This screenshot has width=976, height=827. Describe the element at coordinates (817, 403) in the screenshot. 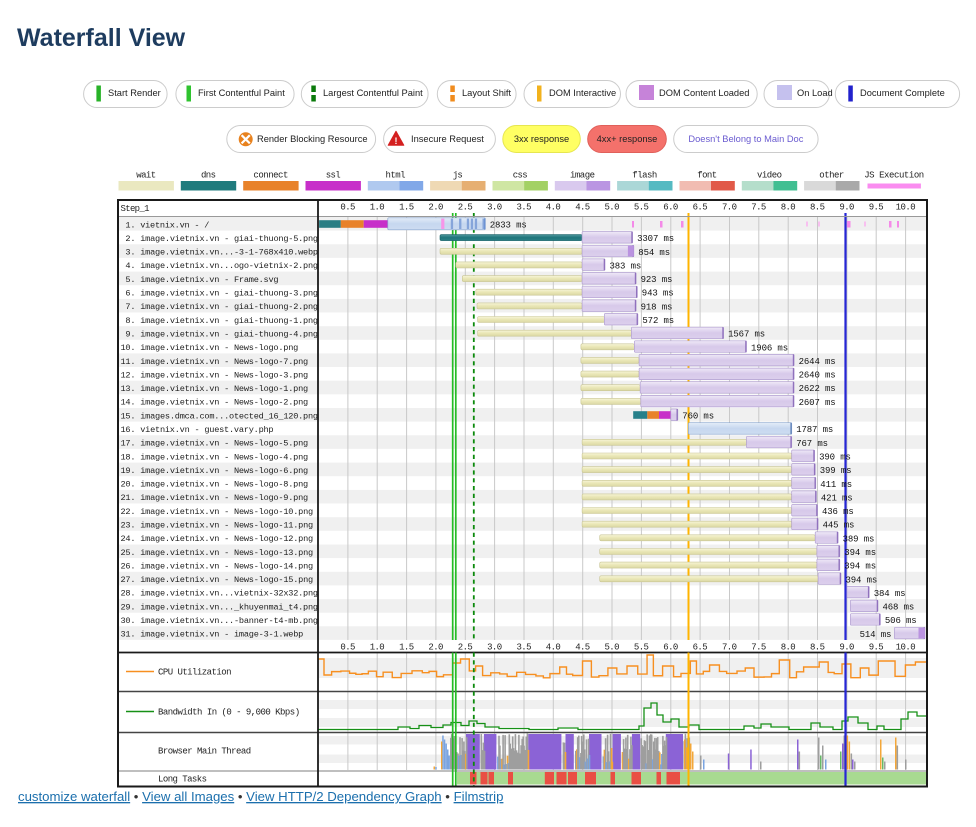

I see `svg-text: 2607 ms` at that location.